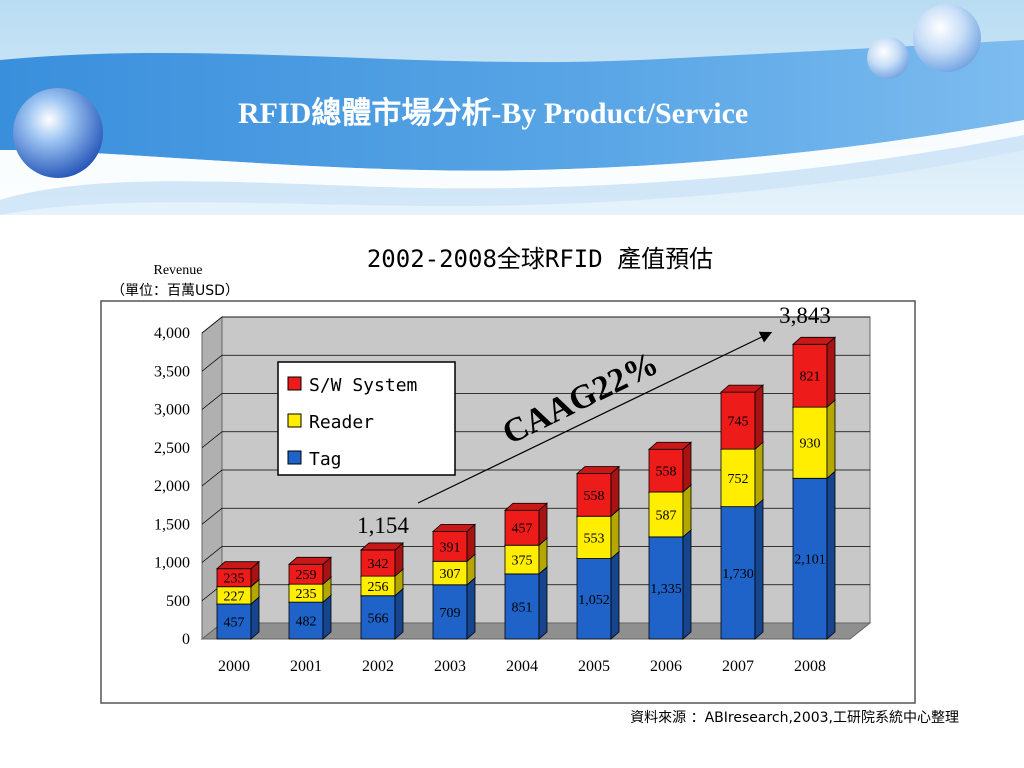 This screenshot has width=1024, height=768. I want to click on x-tick-label: 2005, so click(594, 666).